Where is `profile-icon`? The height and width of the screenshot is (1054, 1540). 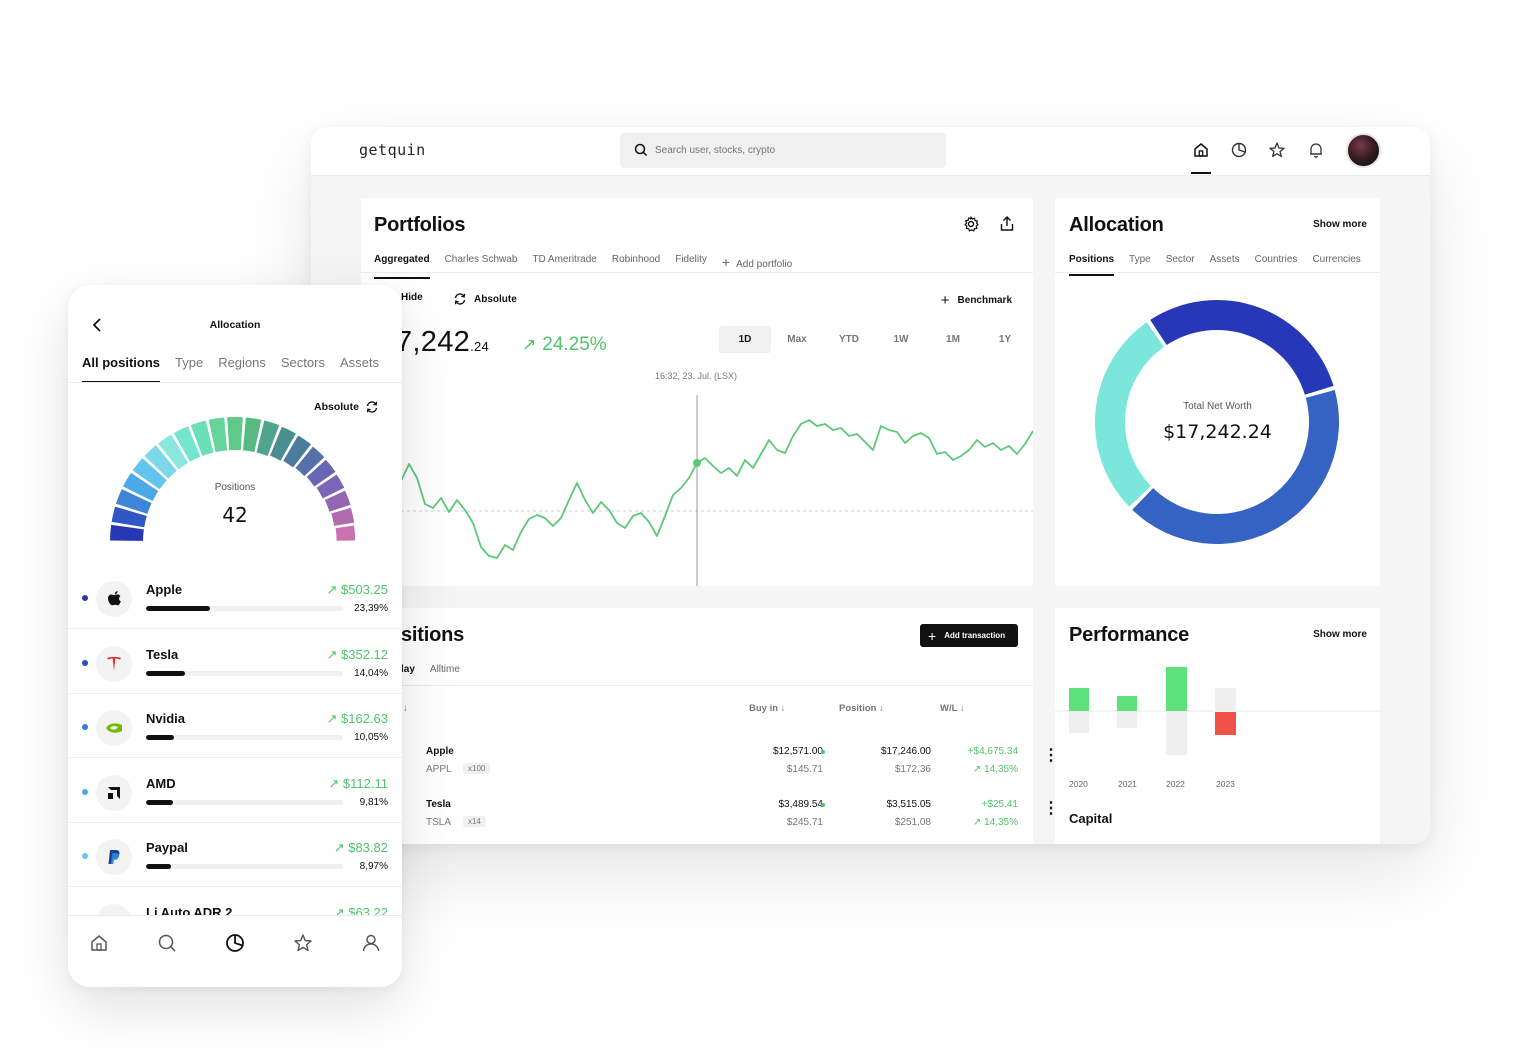
profile-icon is located at coordinates (371, 943).